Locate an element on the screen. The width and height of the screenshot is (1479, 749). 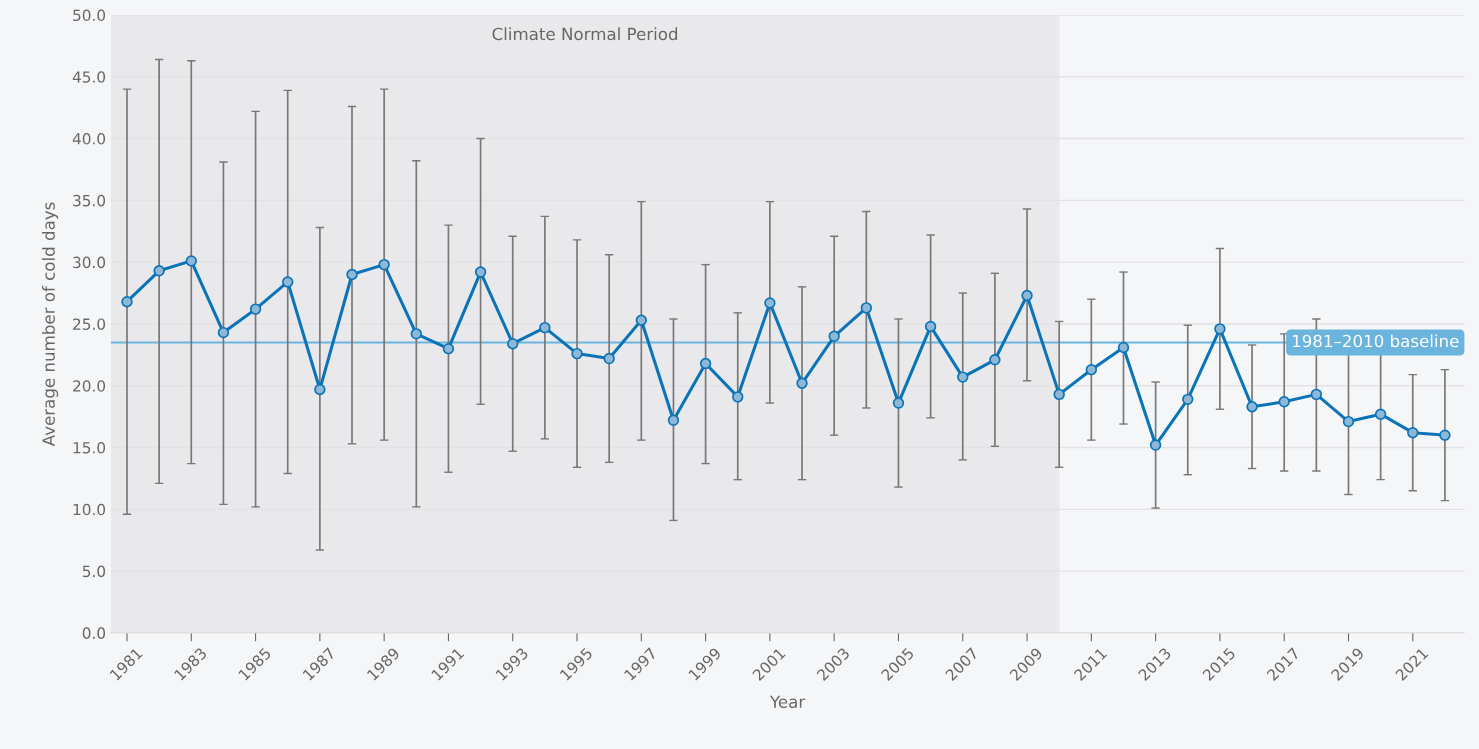
y-tick-label: 50.0 is located at coordinates (89, 15).